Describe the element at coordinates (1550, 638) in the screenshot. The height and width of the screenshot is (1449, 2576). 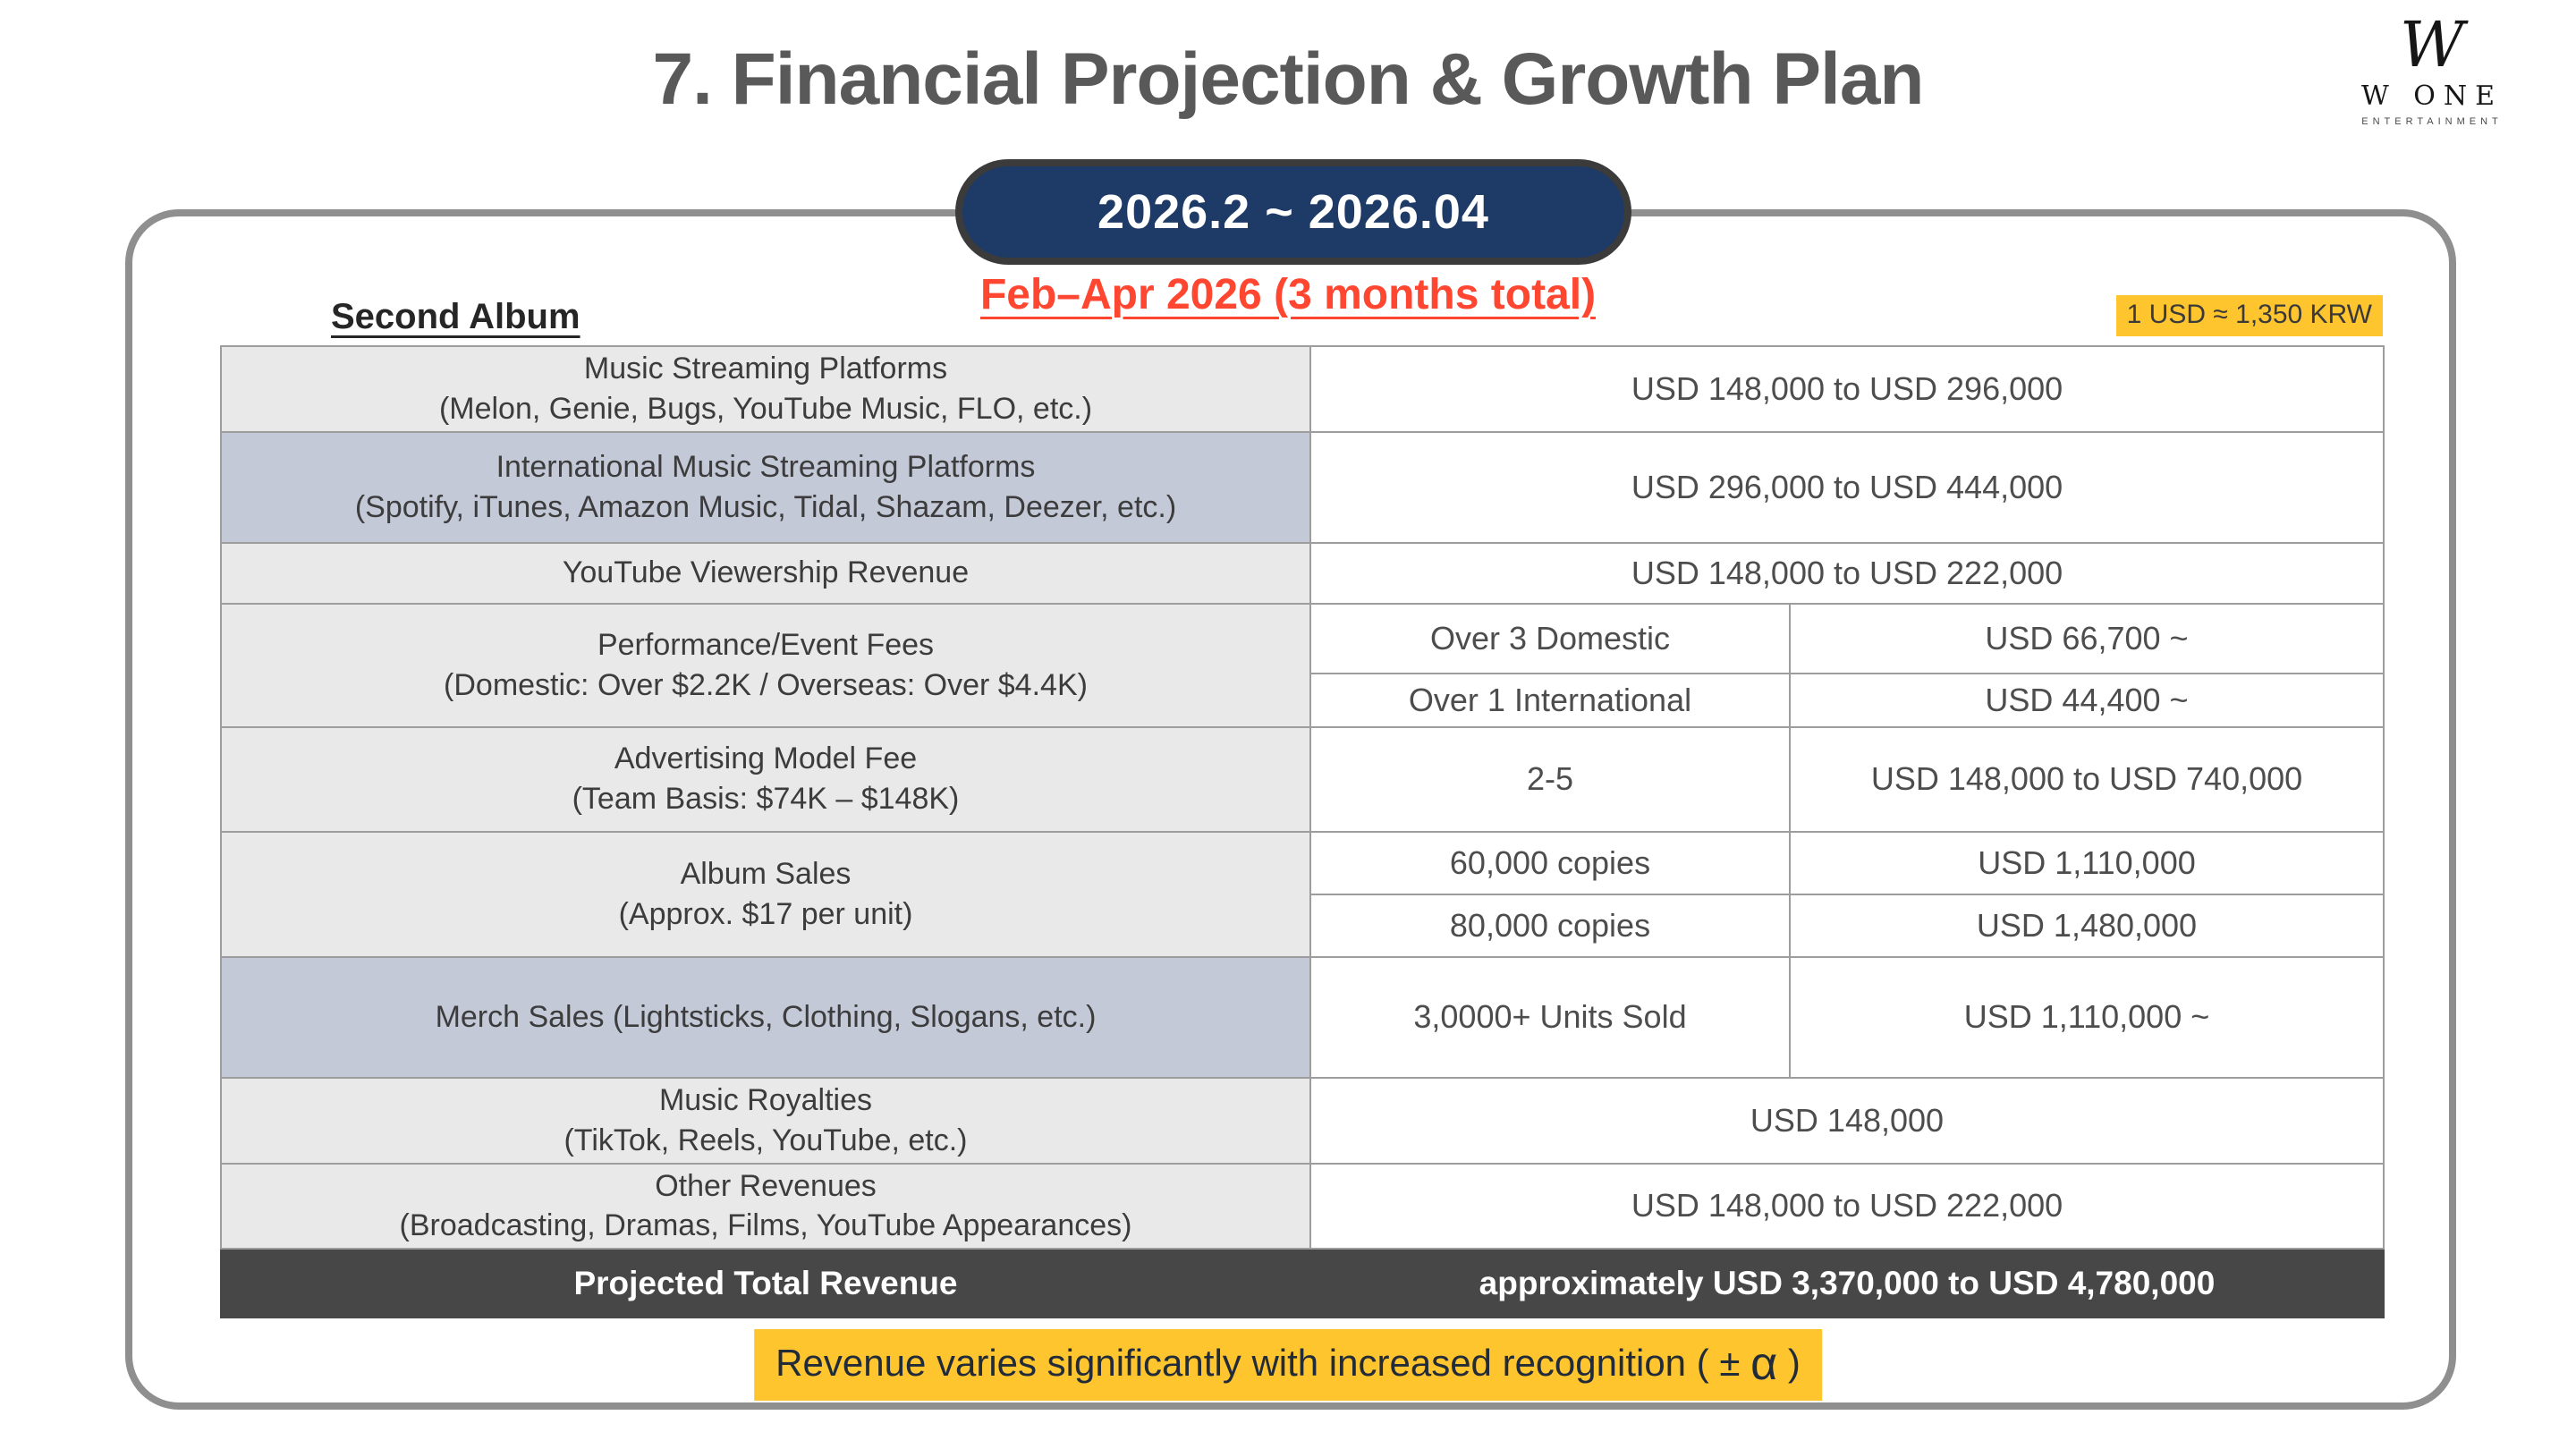
I see `quantity-cell: Over 3 Domestic` at that location.